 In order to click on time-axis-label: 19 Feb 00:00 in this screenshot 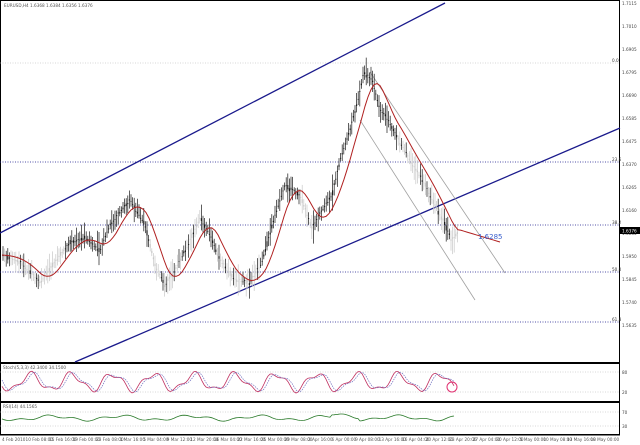, I will do `click(87, 439)`.